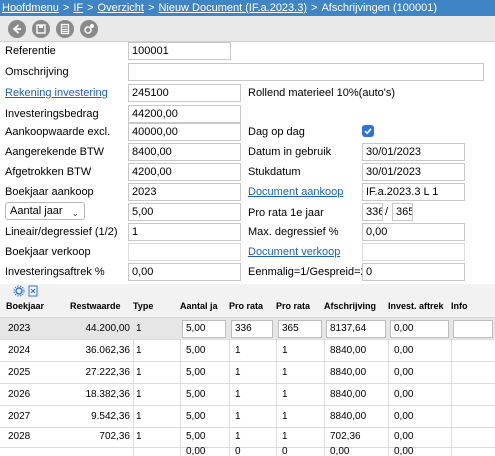 This screenshot has height=456, width=495. I want to click on afgetrokken-btw-label: Afgetrokken BTW, so click(48, 172).